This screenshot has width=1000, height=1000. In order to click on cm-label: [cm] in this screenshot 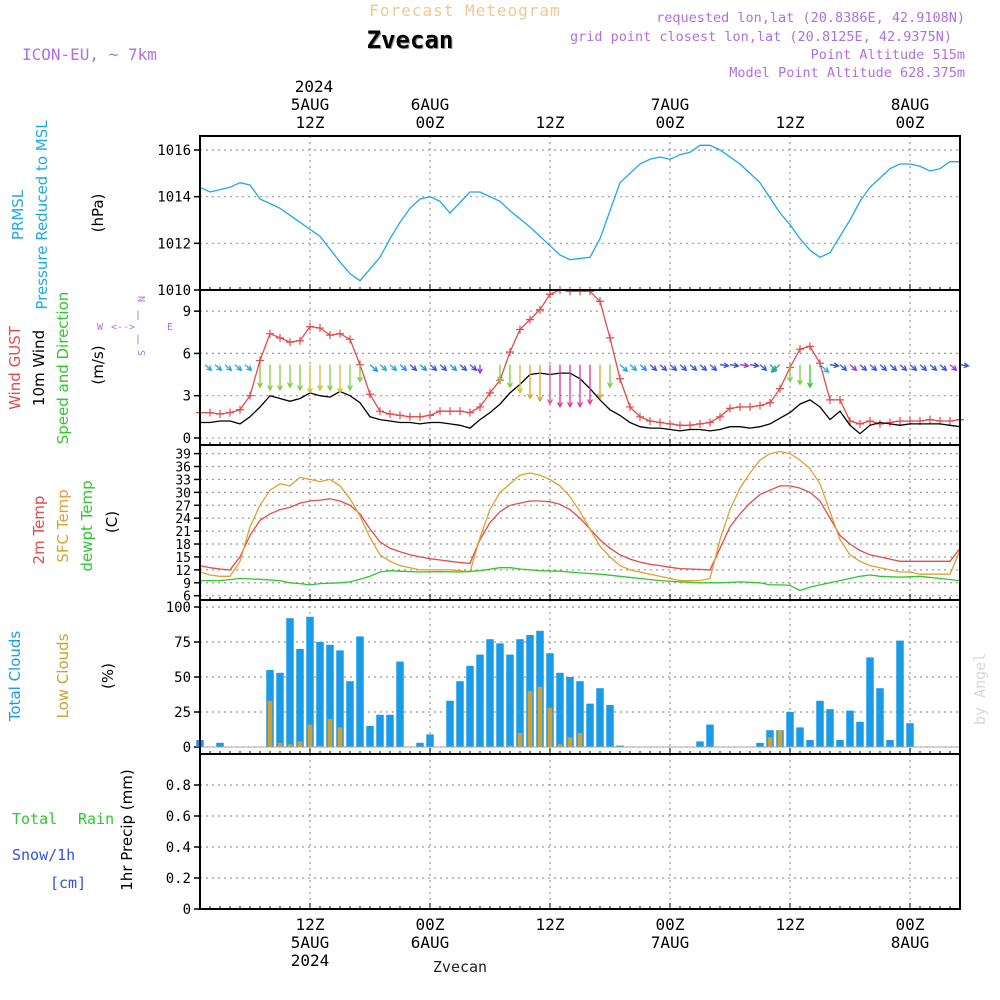, I will do `click(68, 883)`.